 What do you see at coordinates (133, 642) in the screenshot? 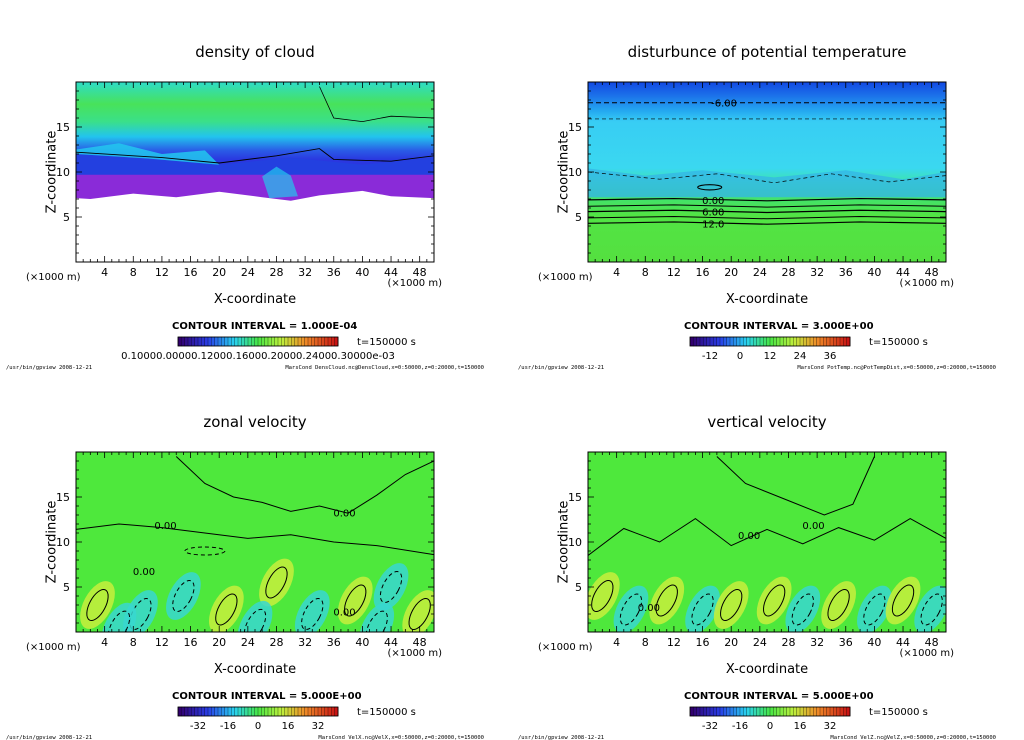
I see `x-tick-label: 8` at bounding box center [133, 642].